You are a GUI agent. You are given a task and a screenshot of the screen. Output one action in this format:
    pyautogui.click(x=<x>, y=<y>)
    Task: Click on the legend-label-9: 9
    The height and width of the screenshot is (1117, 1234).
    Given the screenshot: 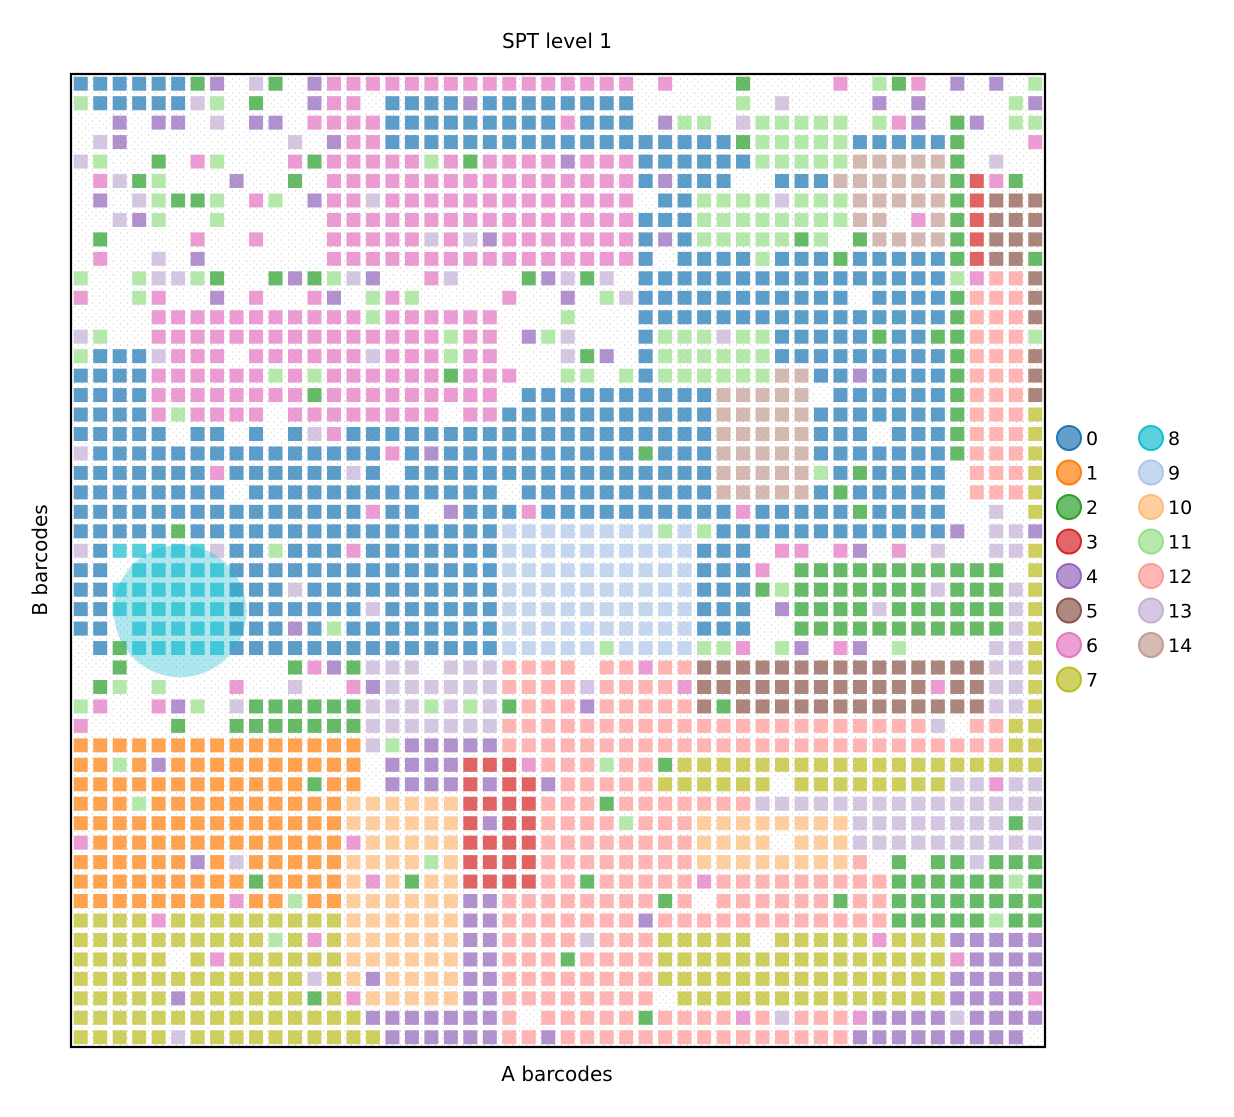 What is the action you would take?
    pyautogui.click(x=1174, y=474)
    